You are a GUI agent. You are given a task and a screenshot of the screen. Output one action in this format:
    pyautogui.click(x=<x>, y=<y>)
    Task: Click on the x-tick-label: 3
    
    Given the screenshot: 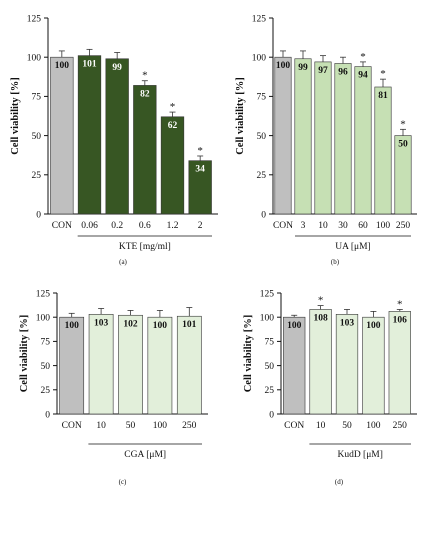 What is the action you would take?
    pyautogui.click(x=303, y=226)
    